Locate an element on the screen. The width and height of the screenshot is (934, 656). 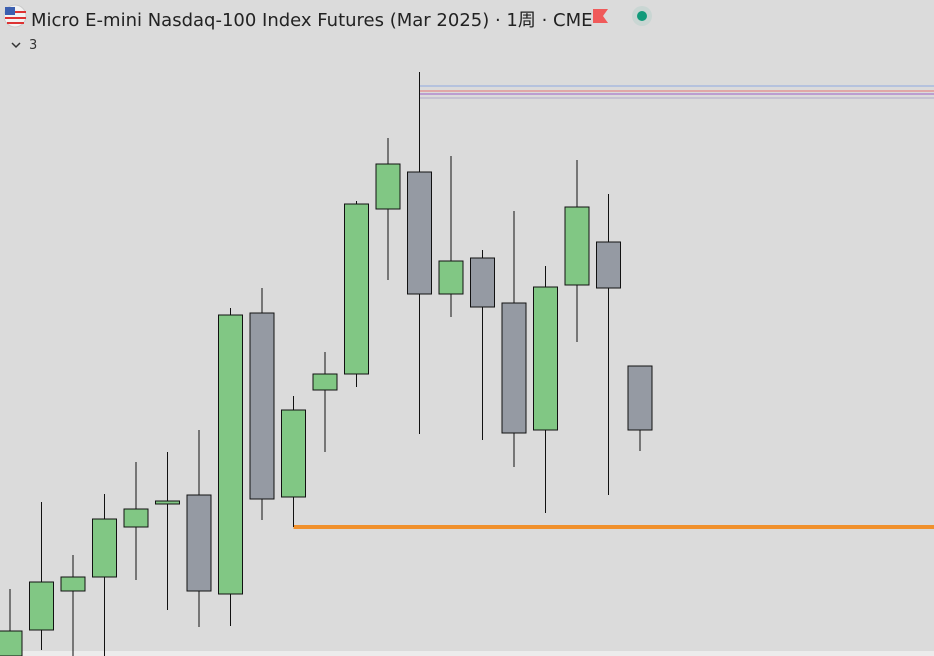
red-flag is located at coordinates (600, 16).